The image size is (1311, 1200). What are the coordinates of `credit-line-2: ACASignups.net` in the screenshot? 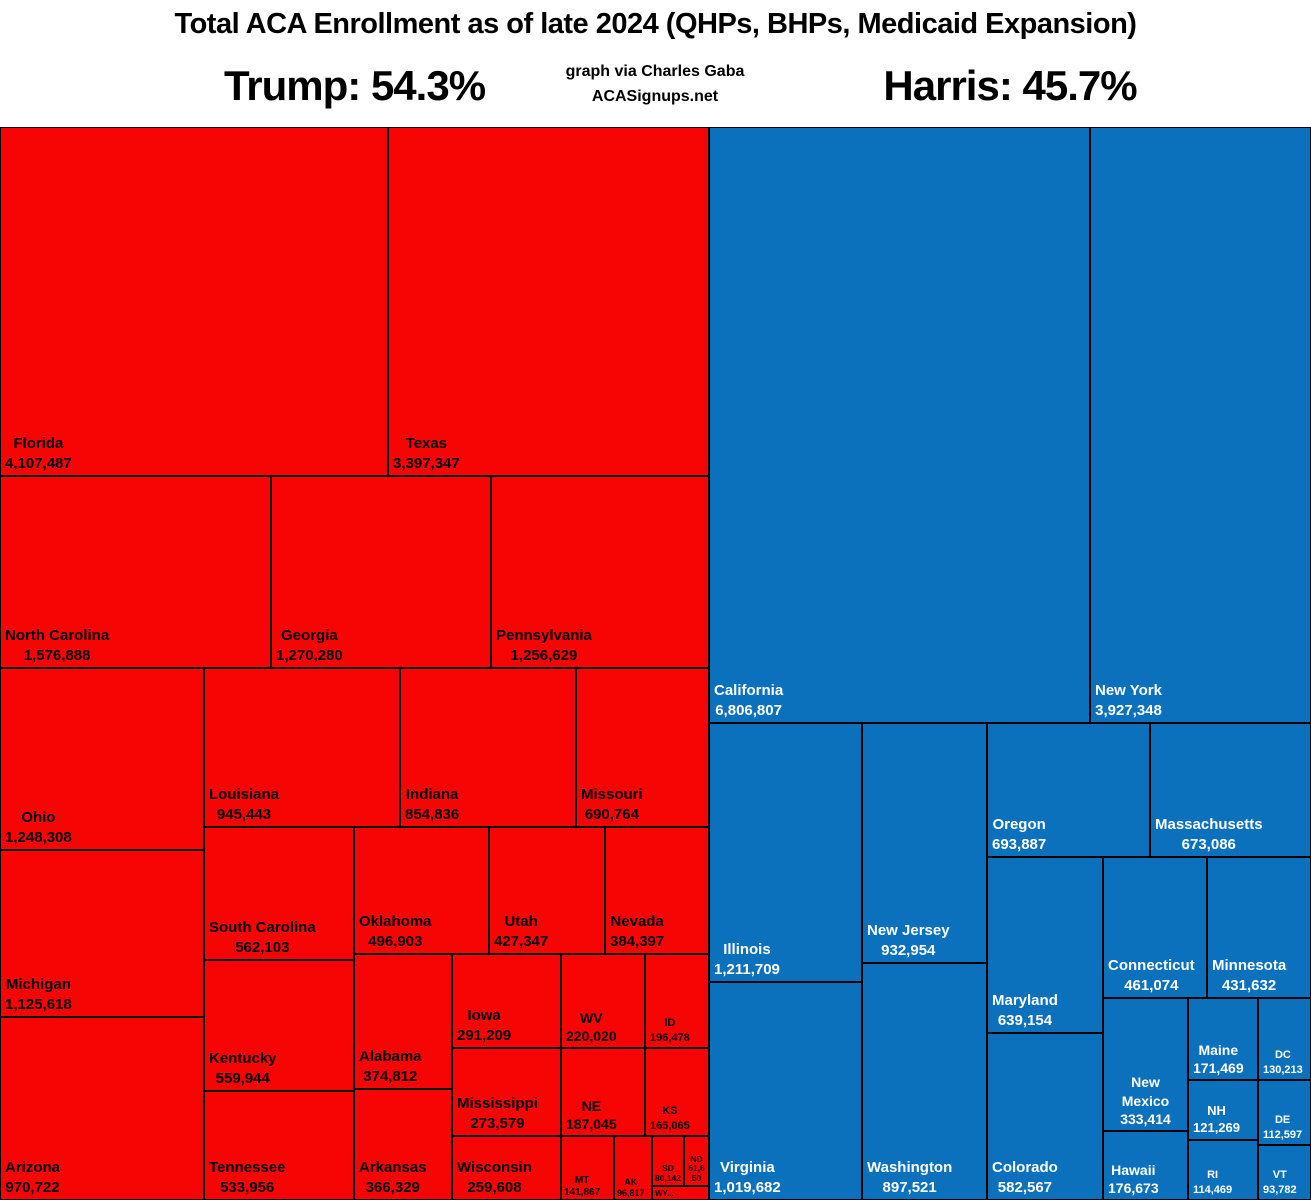 It's located at (655, 96).